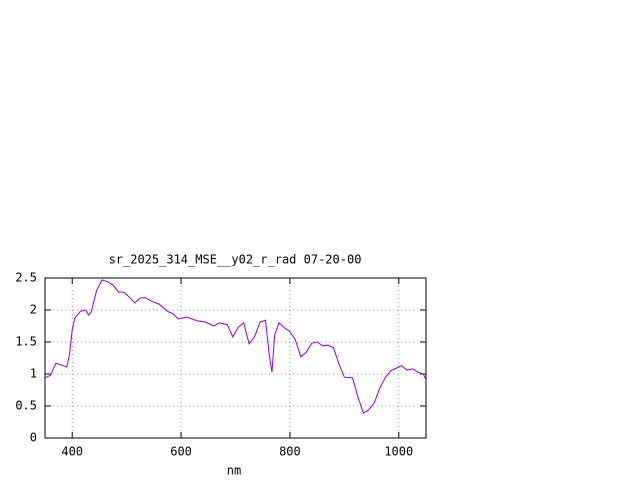 The width and height of the screenshot is (640, 480). What do you see at coordinates (26, 342) in the screenshot?
I see `y-tick-label: 1.5` at bounding box center [26, 342].